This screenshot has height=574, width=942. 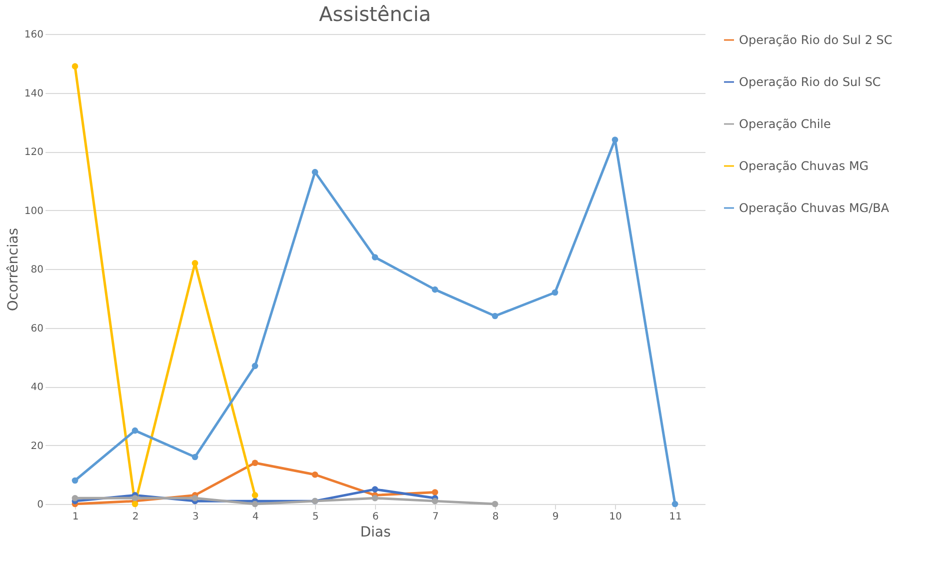 What do you see at coordinates (34, 211) in the screenshot?
I see `y-tick-label: 100` at bounding box center [34, 211].